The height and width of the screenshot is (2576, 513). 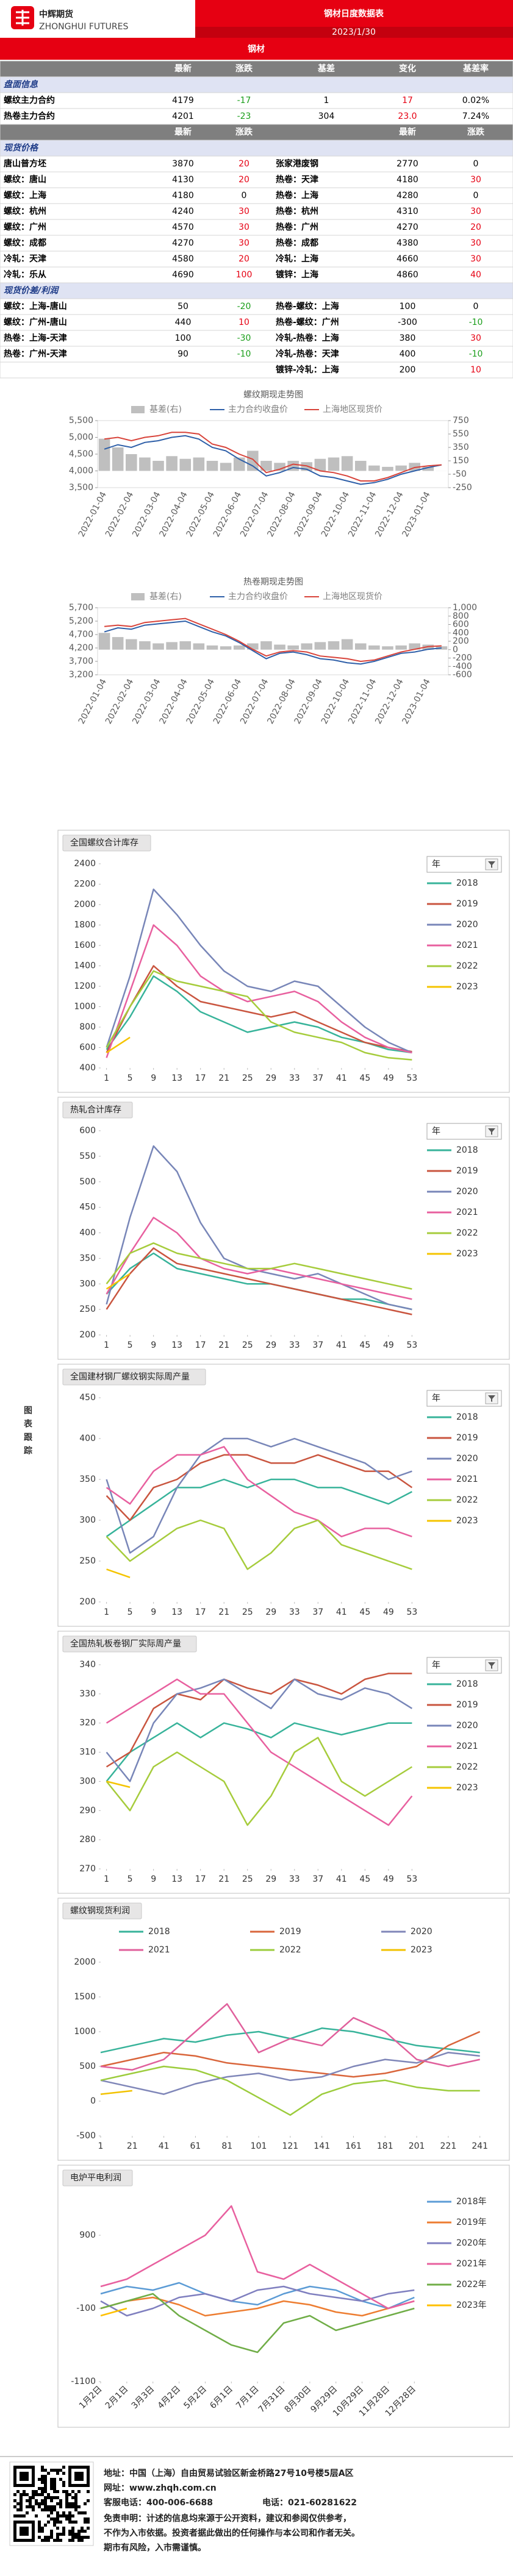 I want to click on table-cell: 50, so click(x=183, y=306).